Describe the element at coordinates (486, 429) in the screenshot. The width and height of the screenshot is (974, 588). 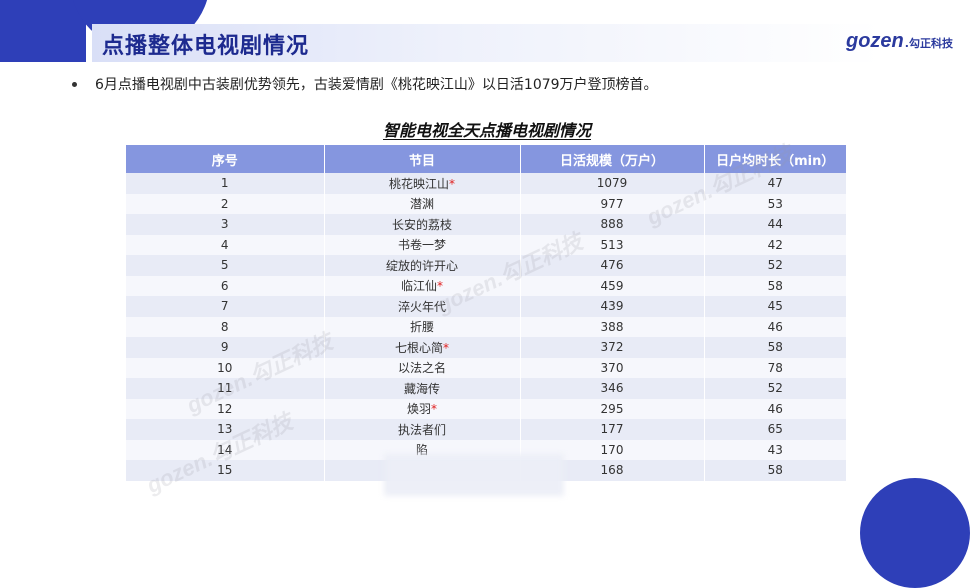
I see `table-row: 13 执法者们 177 65` at that location.